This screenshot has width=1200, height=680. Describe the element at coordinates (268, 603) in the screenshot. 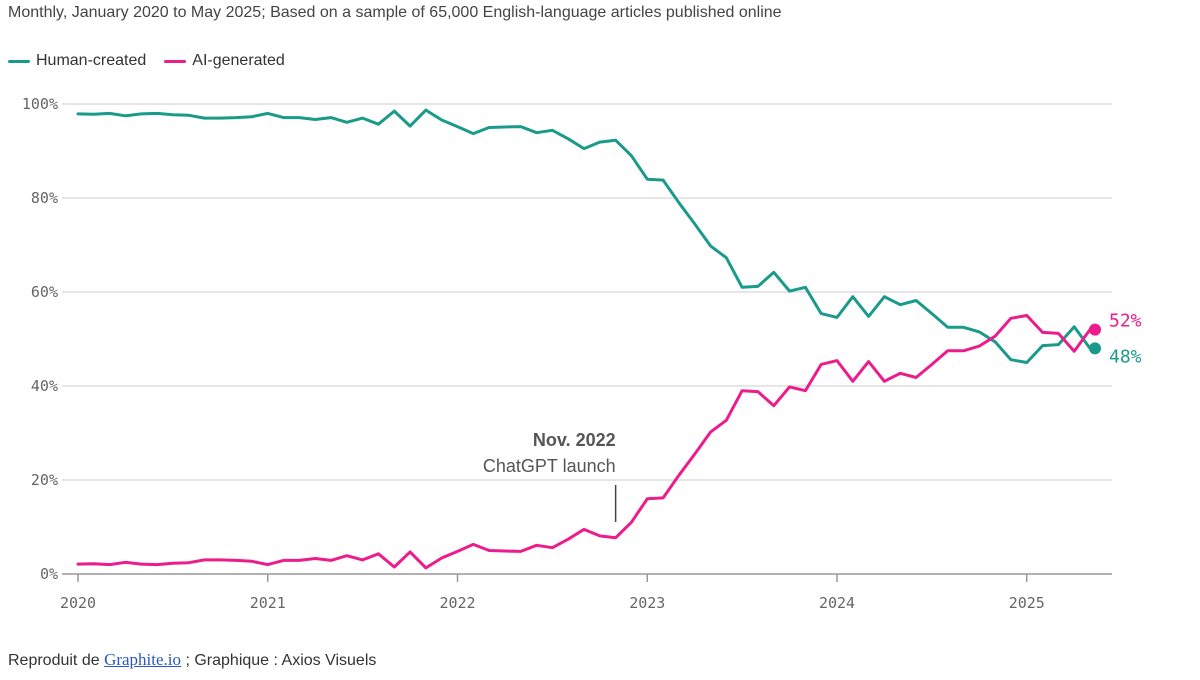

I see `x-tick-label: 2021` at that location.